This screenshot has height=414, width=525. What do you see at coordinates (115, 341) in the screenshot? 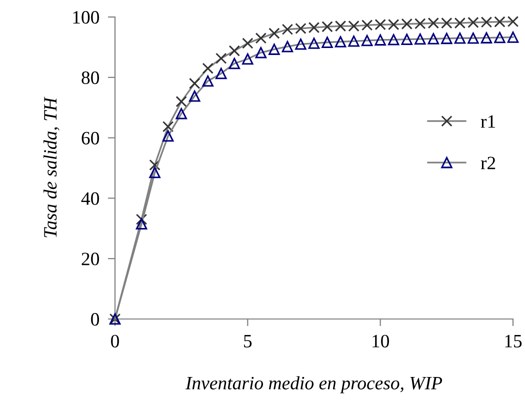
I see `x-tick-label: 0` at bounding box center [115, 341].